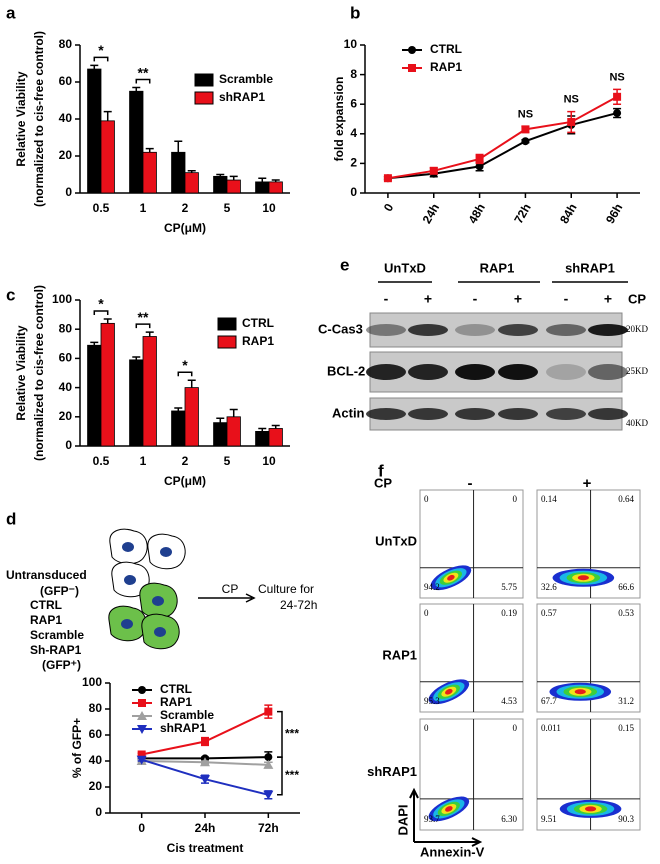  Describe the element at coordinates (351, 44) in the screenshot. I see `y-tick-label: 10` at that location.